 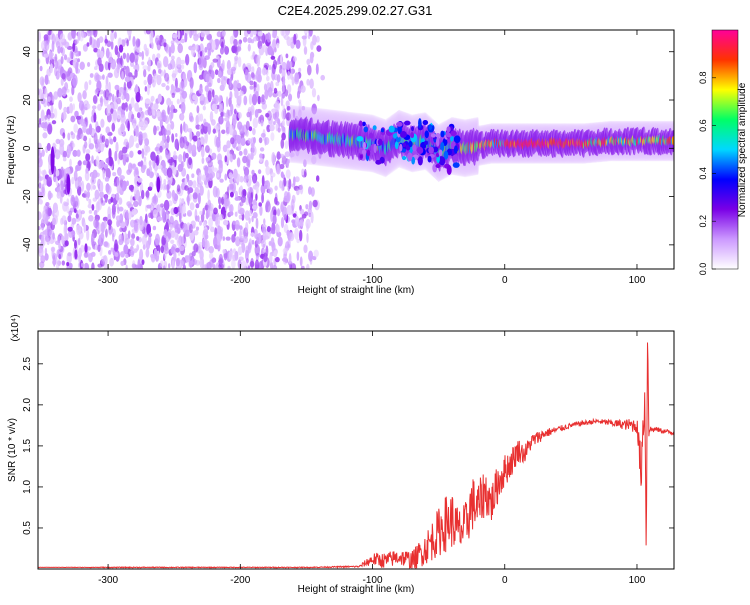 I want to click on colorbar-tick-label: 0.8, so click(x=703, y=78).